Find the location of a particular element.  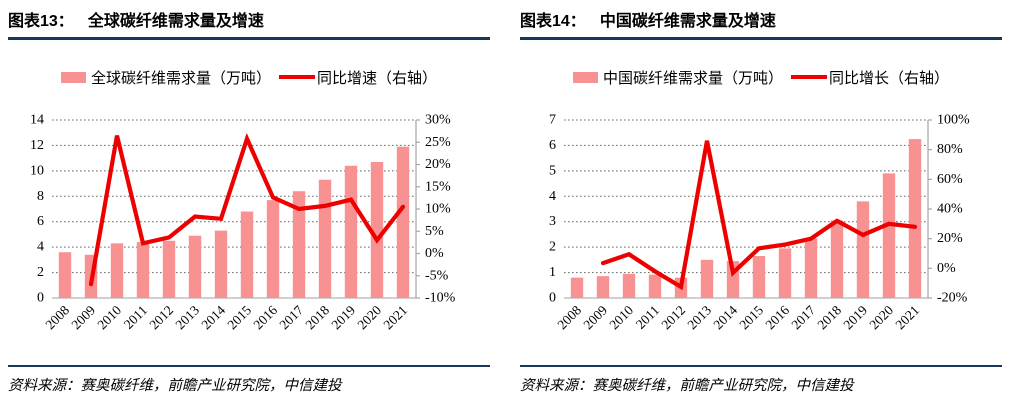

figure-title-china: 图表14： 中国碳纤维需求量及增速 is located at coordinates (761, 22).